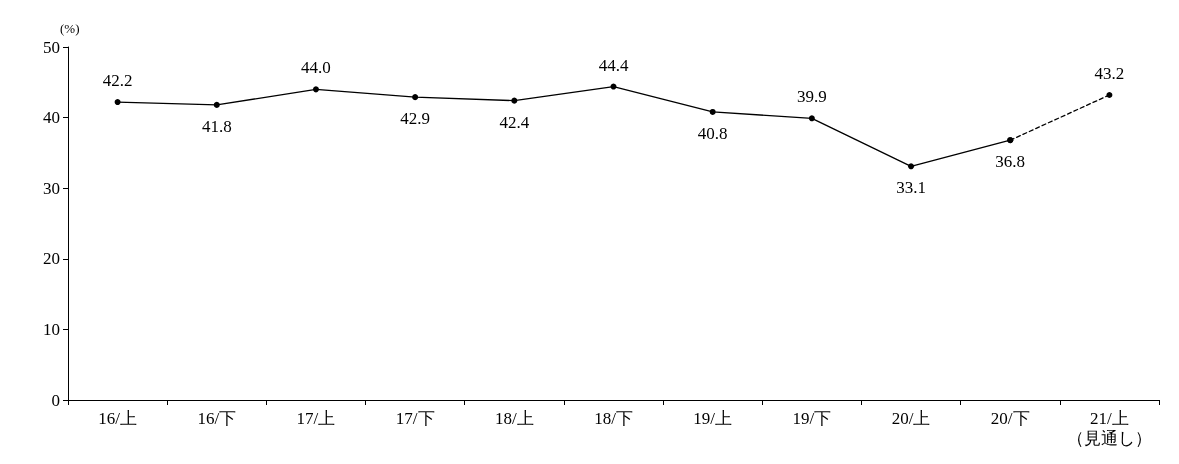  What do you see at coordinates (613, 65) in the screenshot?
I see `data-label: 44.4` at bounding box center [613, 65].